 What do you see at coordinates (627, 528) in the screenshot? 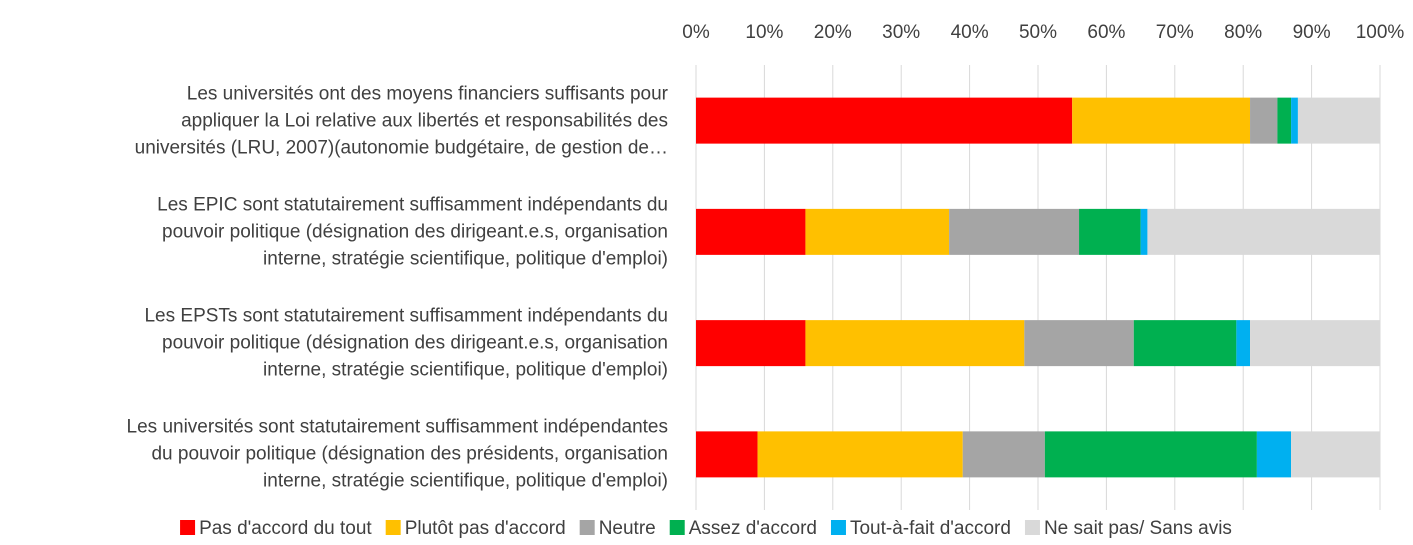
I see `legend-label: Neutre` at bounding box center [627, 528].